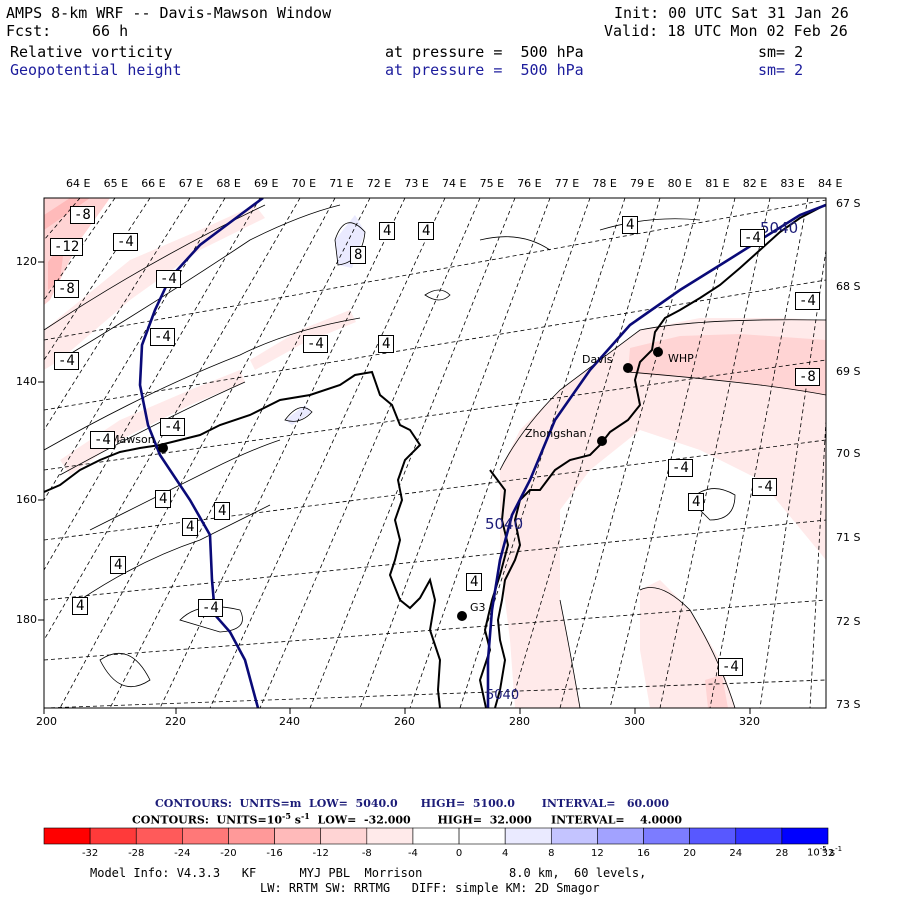 This screenshot has height=900, width=900. Describe the element at coordinates (404, 721) in the screenshot. I see `x-axis-label: 260` at that location.